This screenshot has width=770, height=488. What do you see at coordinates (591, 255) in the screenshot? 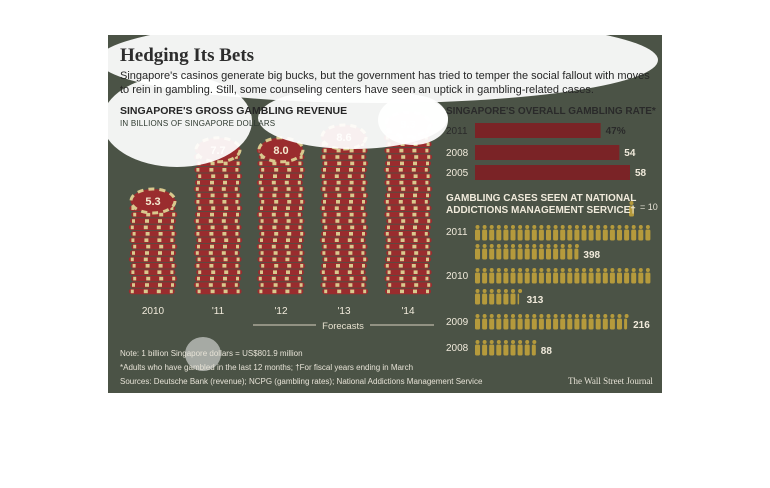
I see `cases-value-label-0: 398` at bounding box center [591, 255].